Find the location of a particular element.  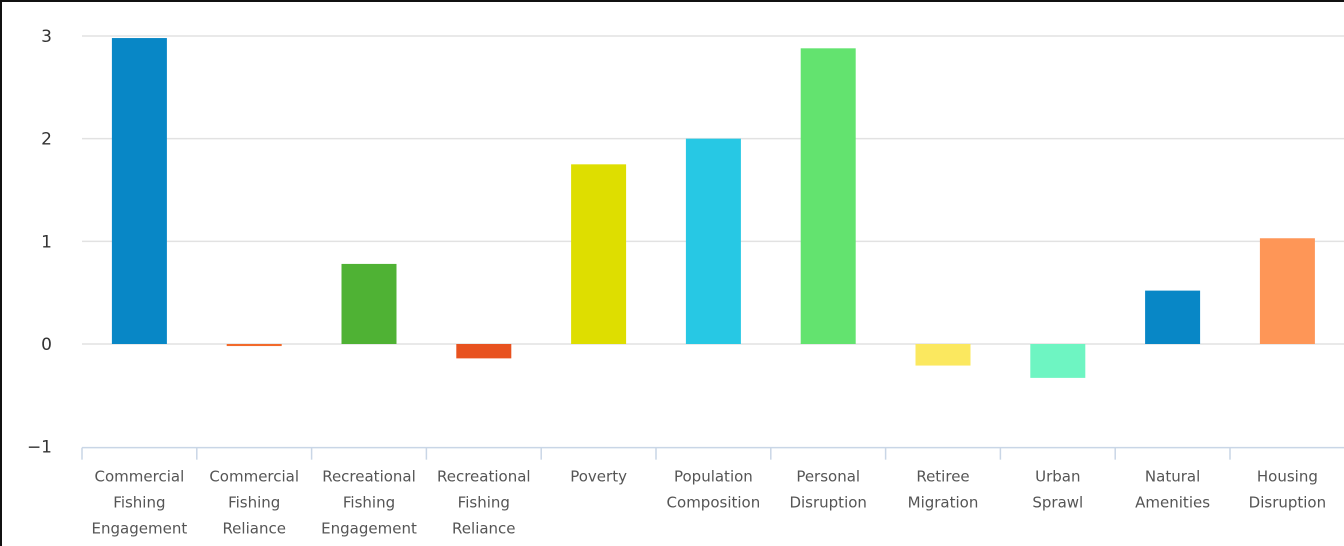

y-tick-label: 3 is located at coordinates (46, 37).